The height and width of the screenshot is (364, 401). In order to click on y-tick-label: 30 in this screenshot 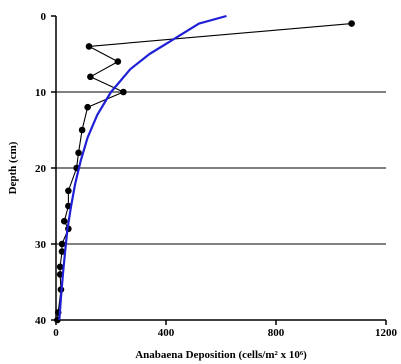, I will do `click(41, 245)`.